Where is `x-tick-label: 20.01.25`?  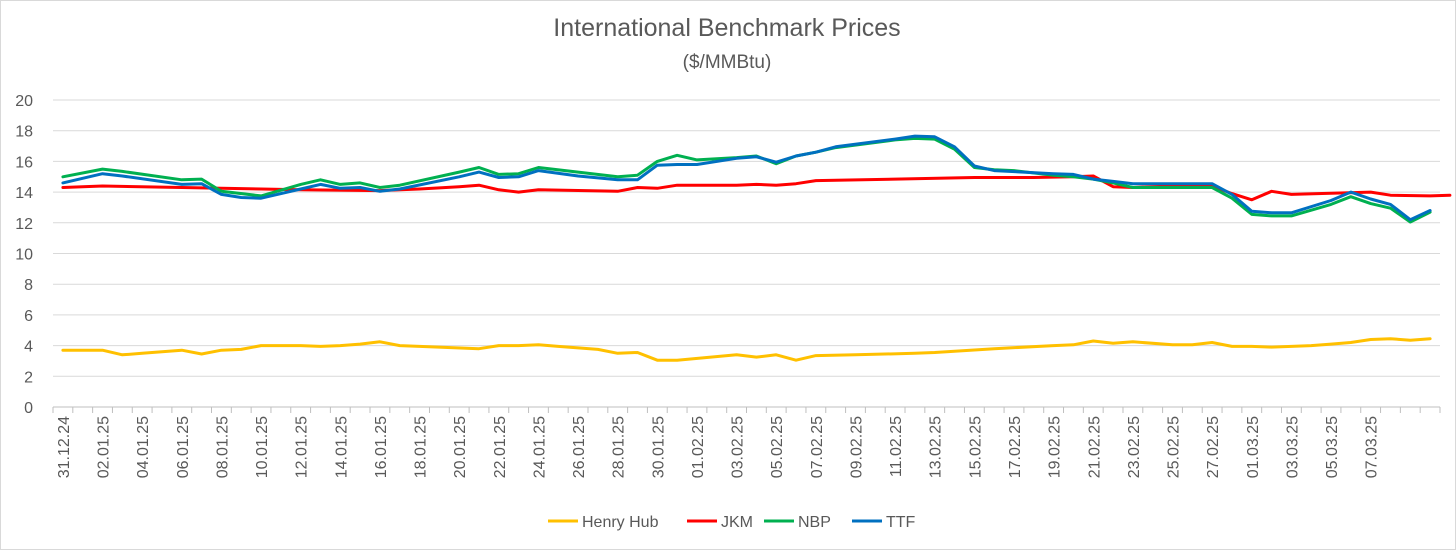
x-tick-label: 20.01.25 is located at coordinates (460, 447).